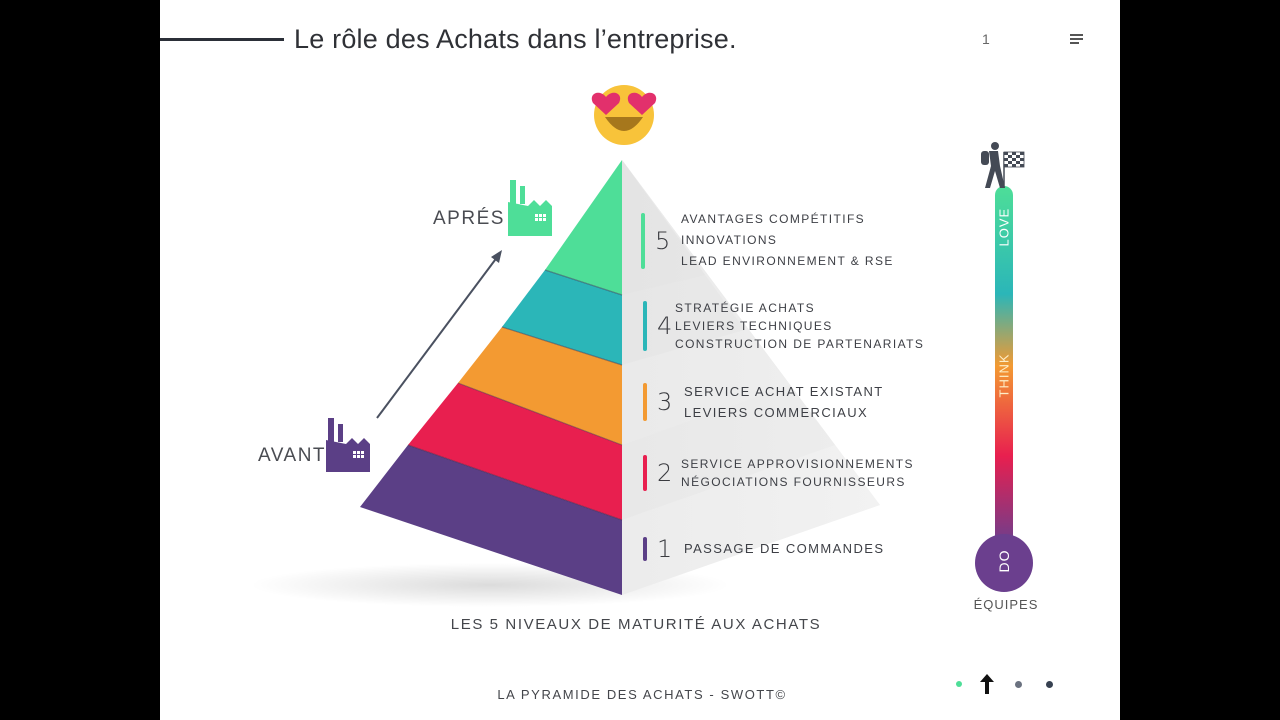 Image resolution: width=1280 pixels, height=720 pixels. Describe the element at coordinates (787, 261) in the screenshot. I see `level-5-line-3: LEAD ENVIRONNEMENT & RSE` at that location.